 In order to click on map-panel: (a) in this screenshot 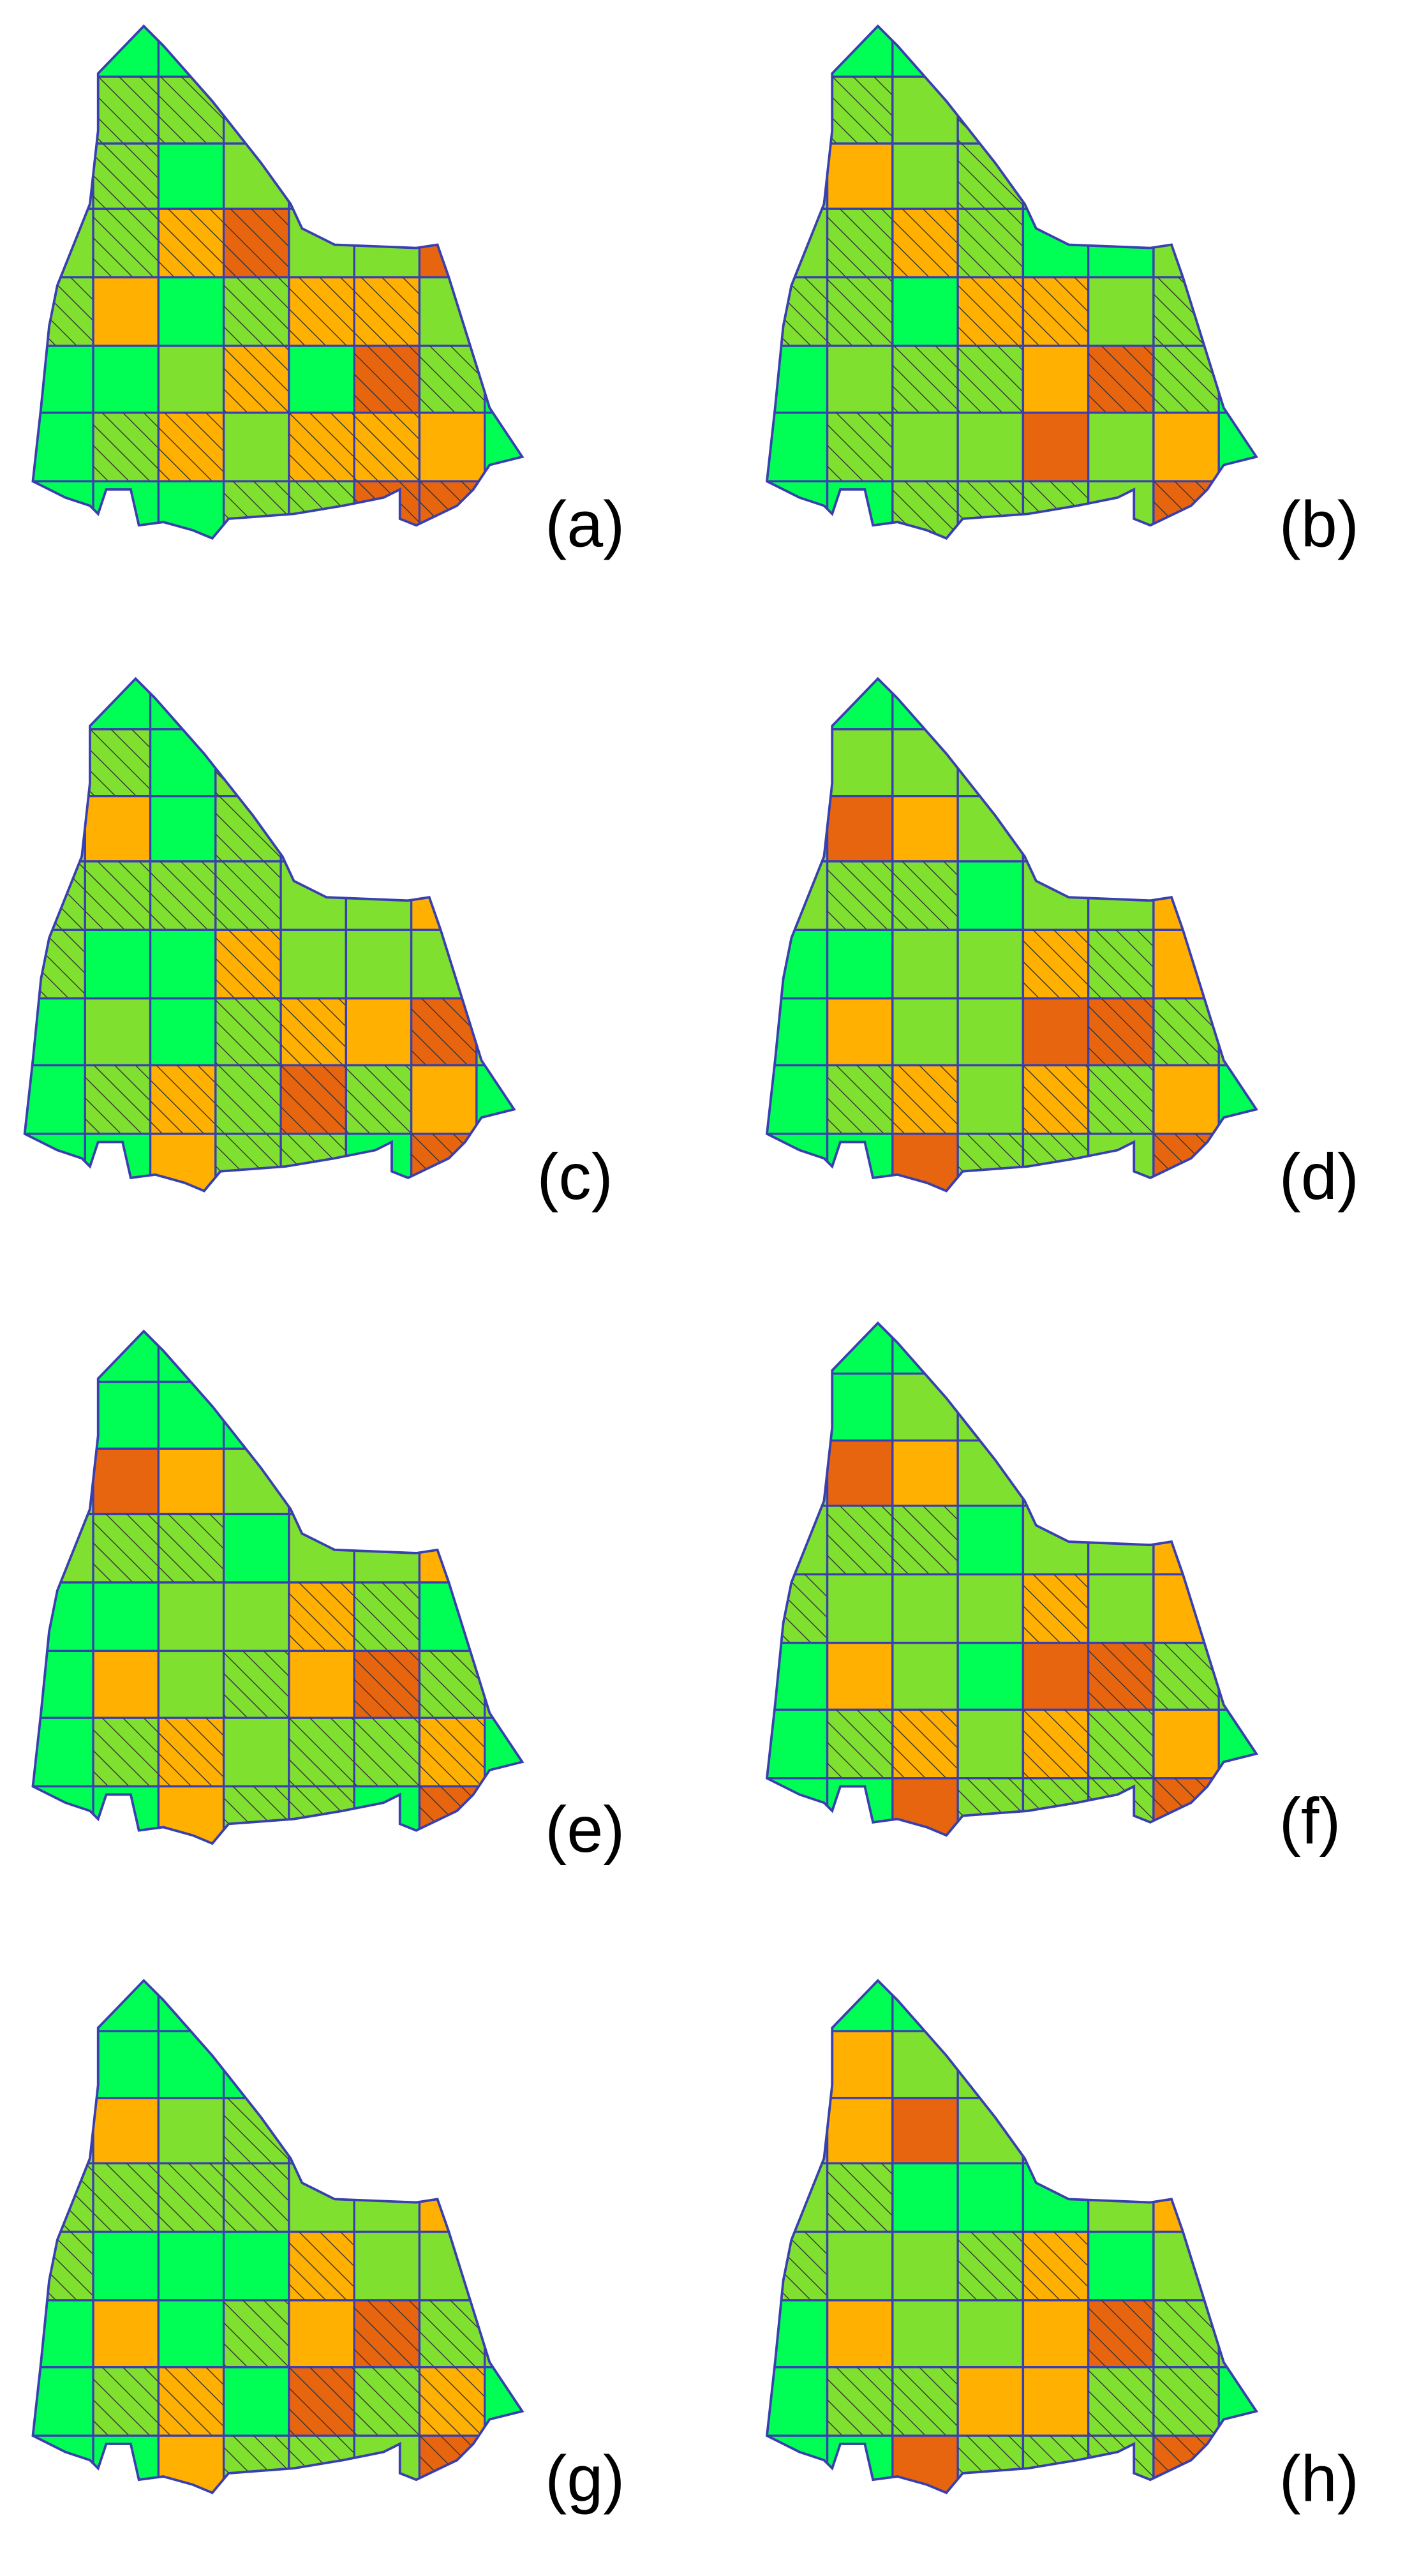, I will do `click(328, 292)`.